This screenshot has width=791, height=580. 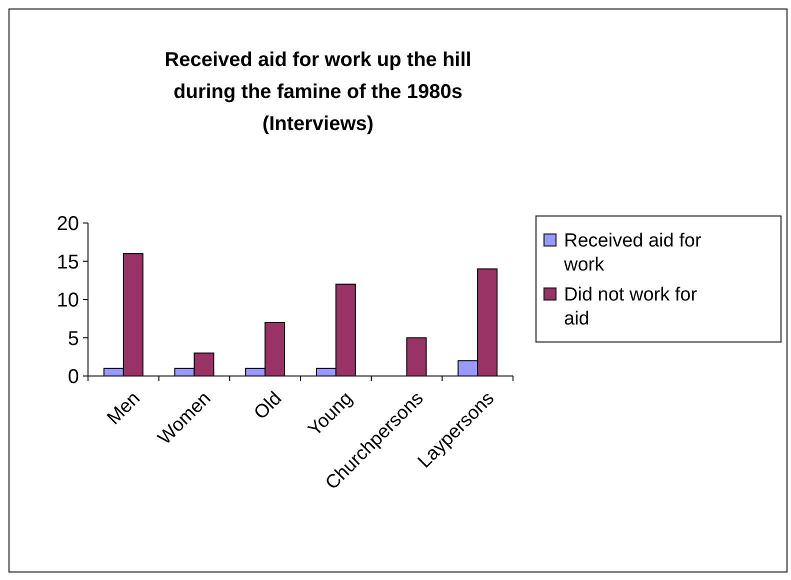 What do you see at coordinates (318, 92) in the screenshot?
I see `chart-title: Received aid for work up the hill during the famine of the 1980s (Interviews)` at bounding box center [318, 92].